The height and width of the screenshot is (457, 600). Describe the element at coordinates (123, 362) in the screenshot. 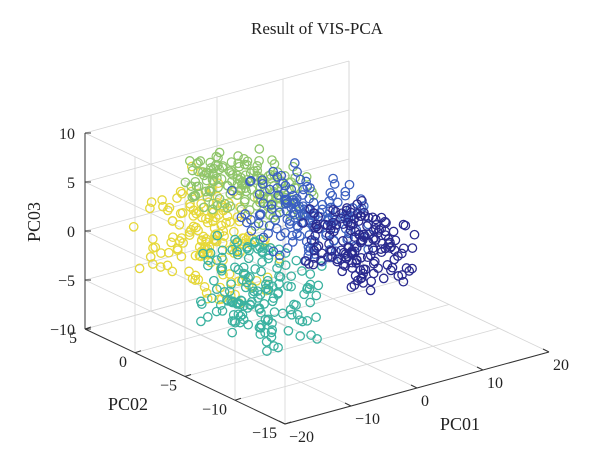

I see `y-tick-label: 0` at that location.